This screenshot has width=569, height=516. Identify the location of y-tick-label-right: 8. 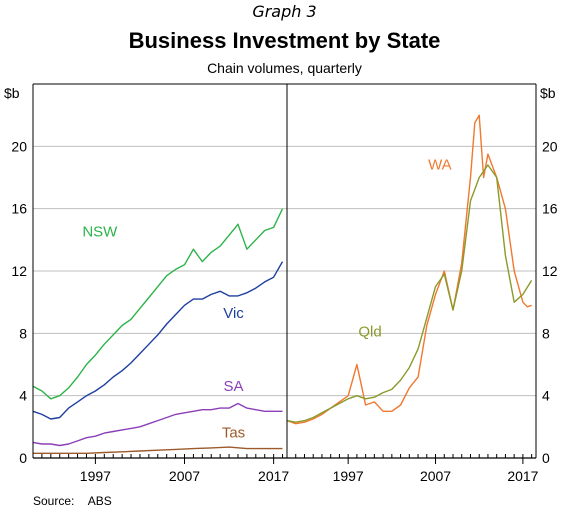
(546, 333).